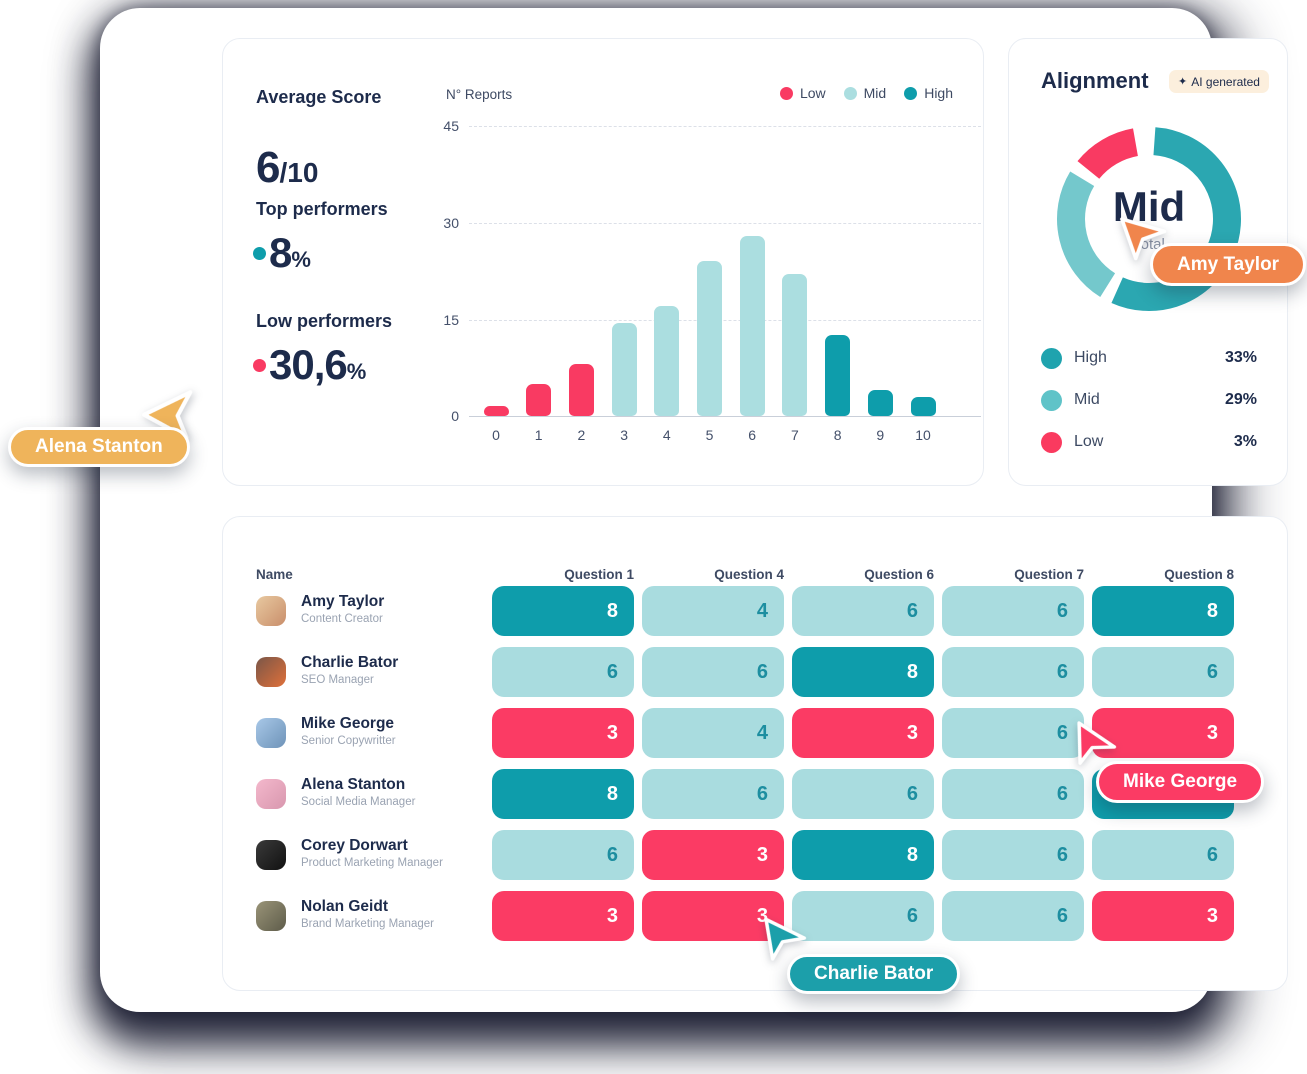  I want to click on alignment-high-dot-icon, so click(1051, 358).